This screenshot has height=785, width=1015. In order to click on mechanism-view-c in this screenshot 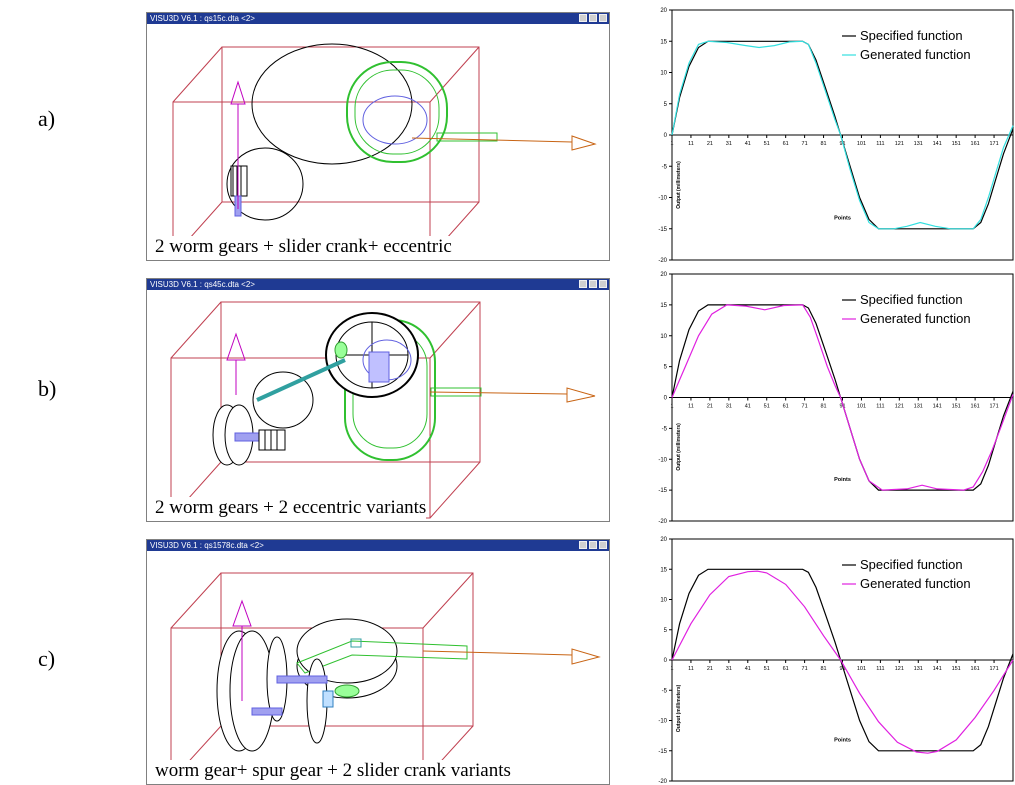, I will do `click(385, 677)`.